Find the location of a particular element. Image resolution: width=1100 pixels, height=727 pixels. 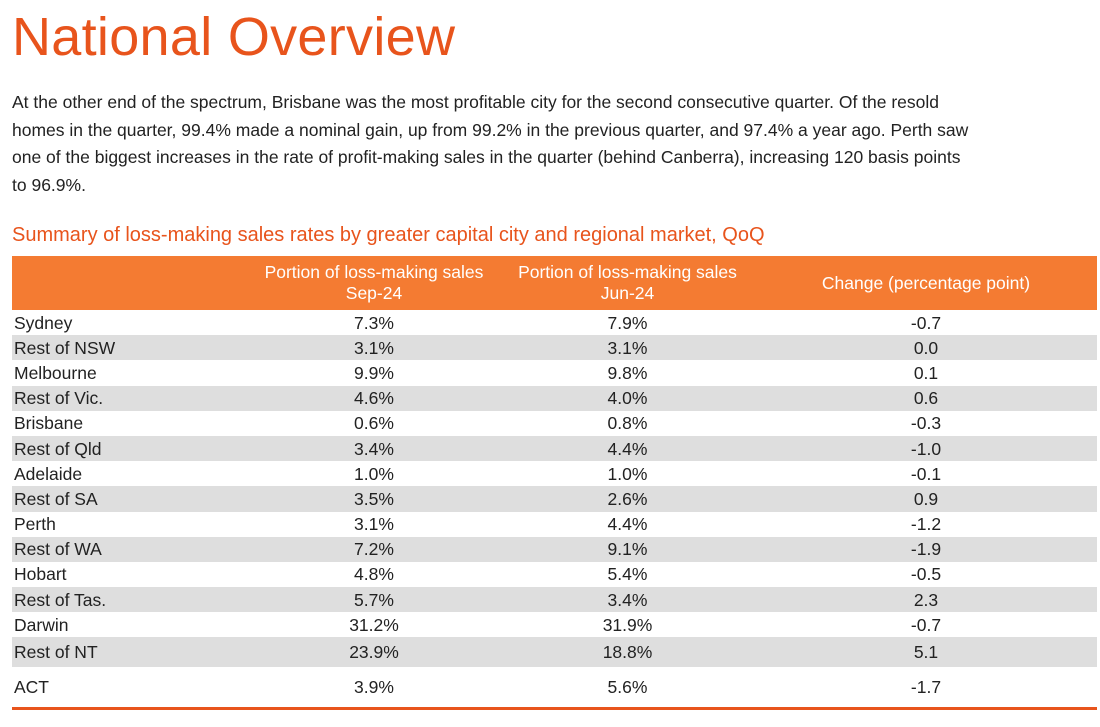

cell-jun24: 7.9% is located at coordinates (627, 322).